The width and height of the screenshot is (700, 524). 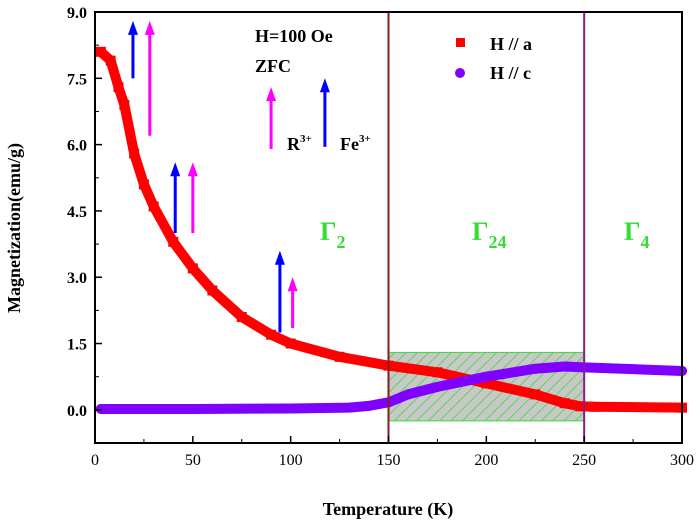 What do you see at coordinates (388, 509) in the screenshot?
I see `x-axis-label: Temperature (K)` at bounding box center [388, 509].